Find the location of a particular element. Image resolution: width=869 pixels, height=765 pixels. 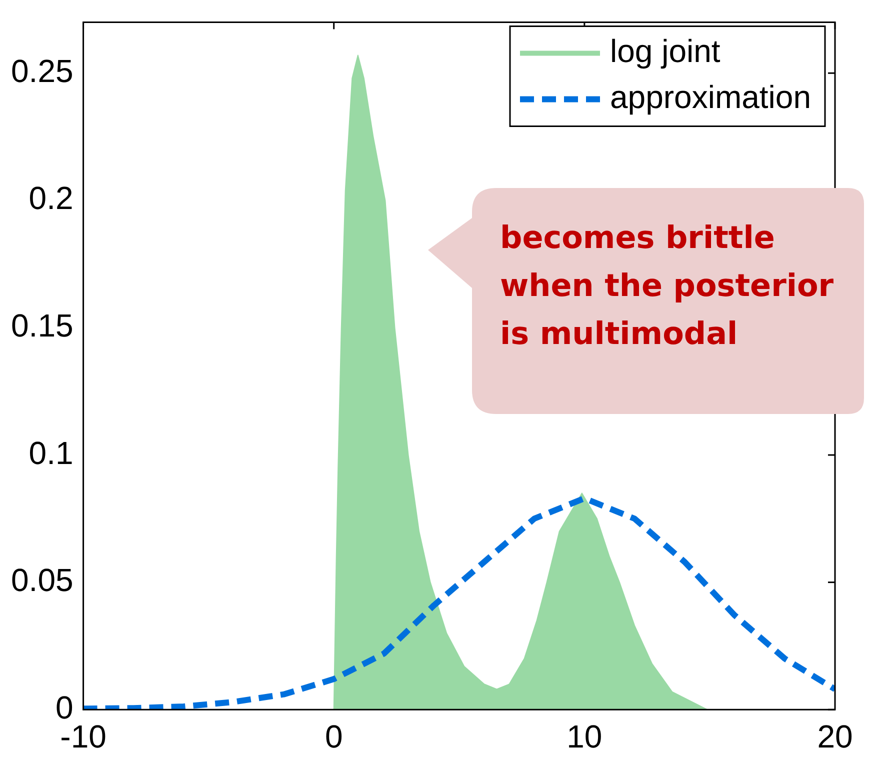

y-tick-label: 0.25 is located at coordinates (42, 70).